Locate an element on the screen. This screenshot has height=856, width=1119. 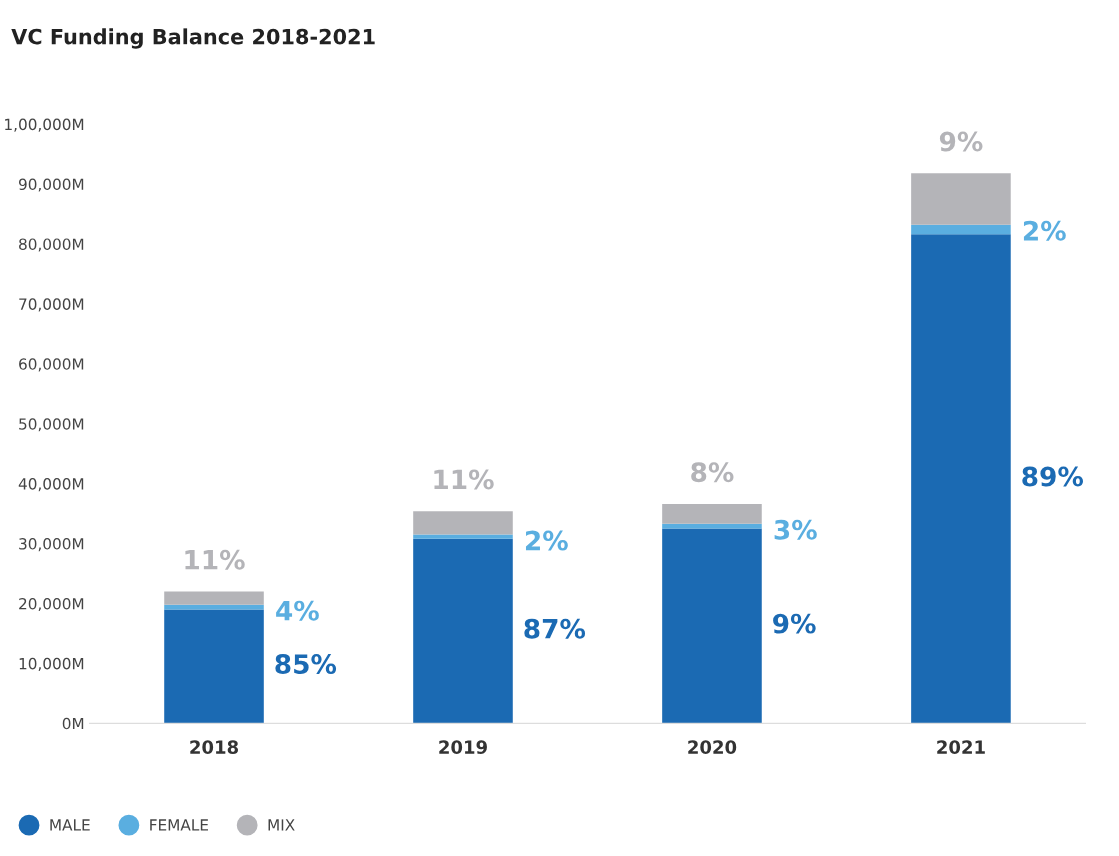
legend-label: MALE is located at coordinates (70, 825).